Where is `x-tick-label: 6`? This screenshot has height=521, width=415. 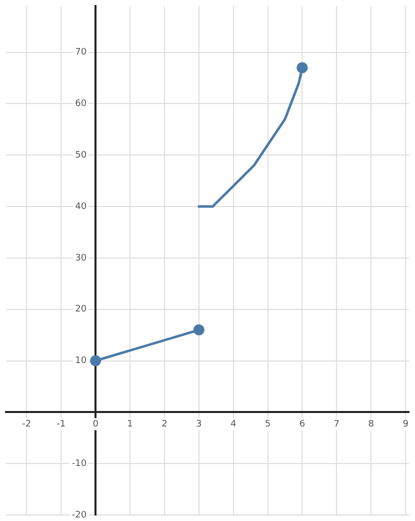
x-tick-label: 6 is located at coordinates (302, 425).